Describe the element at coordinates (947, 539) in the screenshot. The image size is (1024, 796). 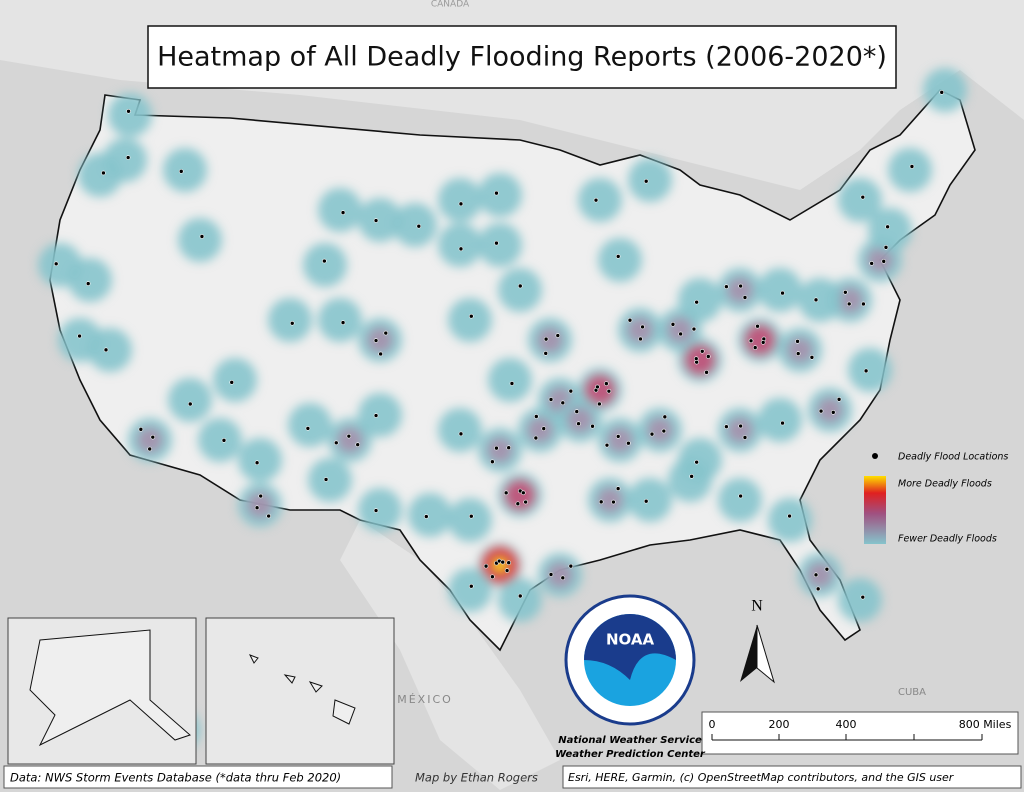
I see `legend-label: Fewer Deadly Floods` at that location.